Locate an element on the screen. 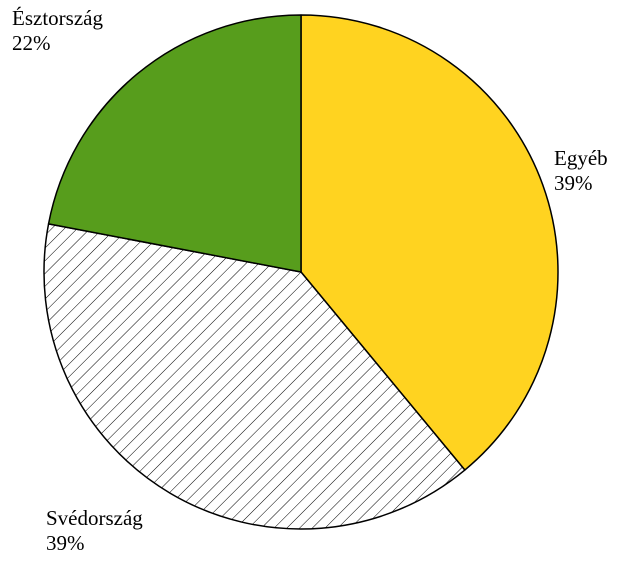 This screenshot has width=624, height=567. slice-label: Egyéb is located at coordinates (581, 158).